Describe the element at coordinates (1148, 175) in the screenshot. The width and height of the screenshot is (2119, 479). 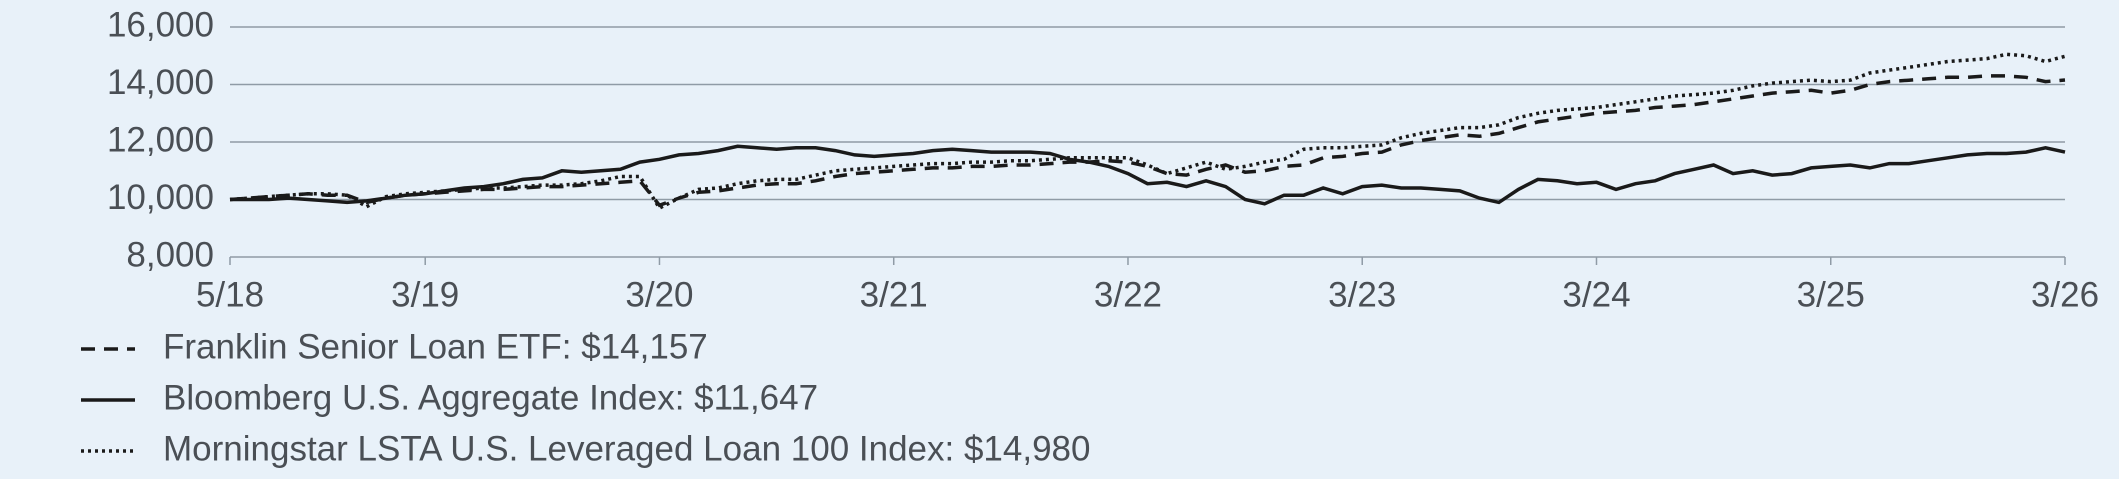
I see `series-line` at that location.